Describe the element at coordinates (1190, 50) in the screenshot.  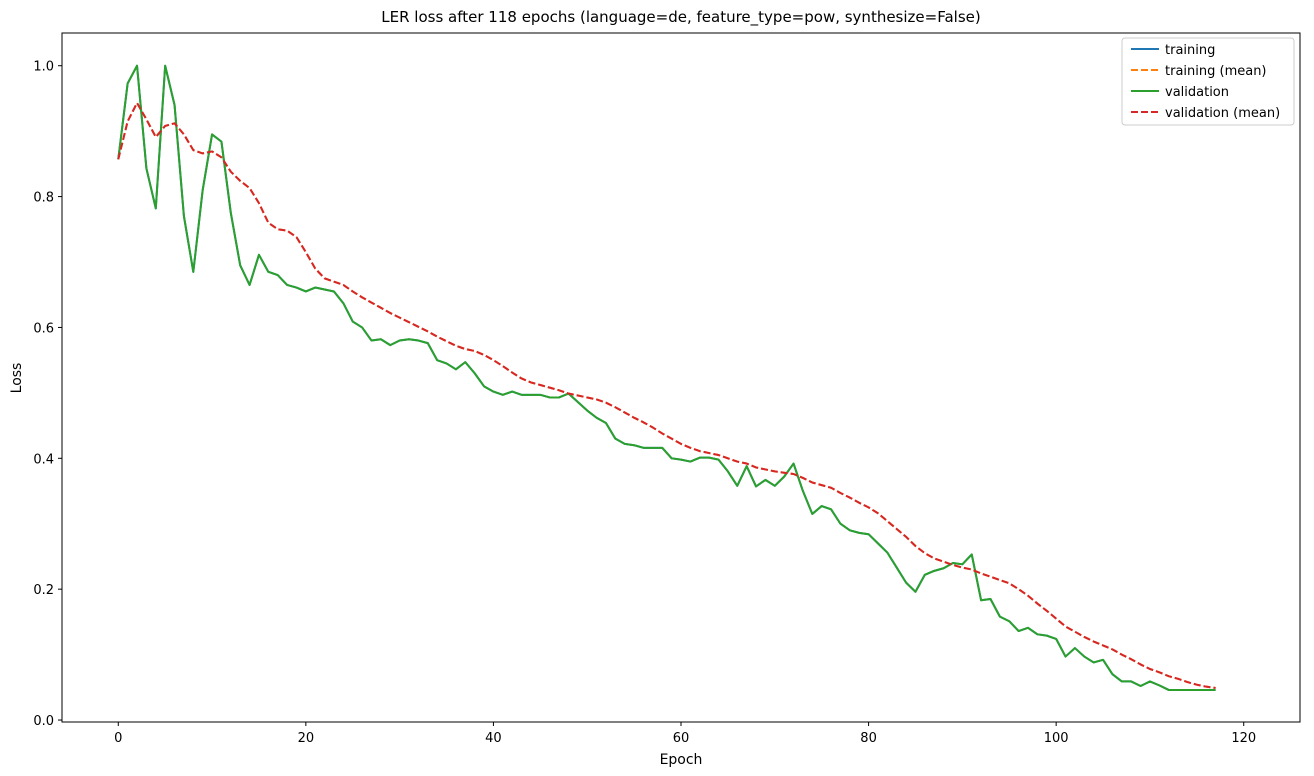
I see `legend-label: training` at that location.